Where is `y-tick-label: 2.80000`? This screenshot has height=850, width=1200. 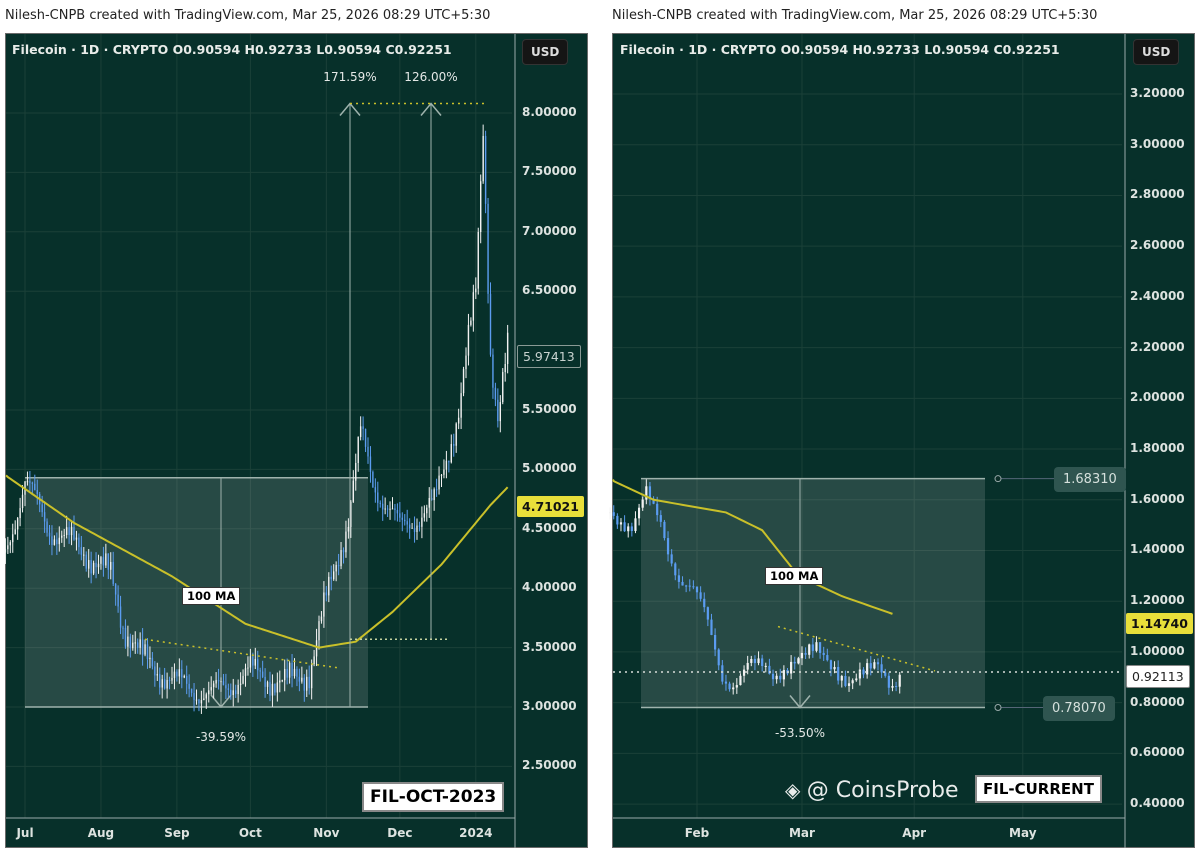 y-tick-label: 2.80000 is located at coordinates (1157, 194).